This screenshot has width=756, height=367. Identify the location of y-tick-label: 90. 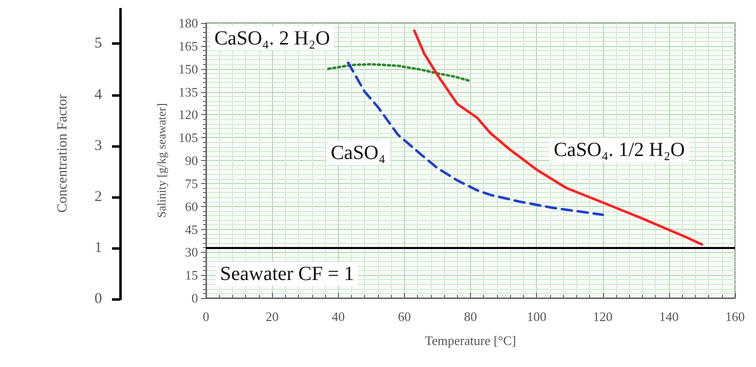
(191, 160).